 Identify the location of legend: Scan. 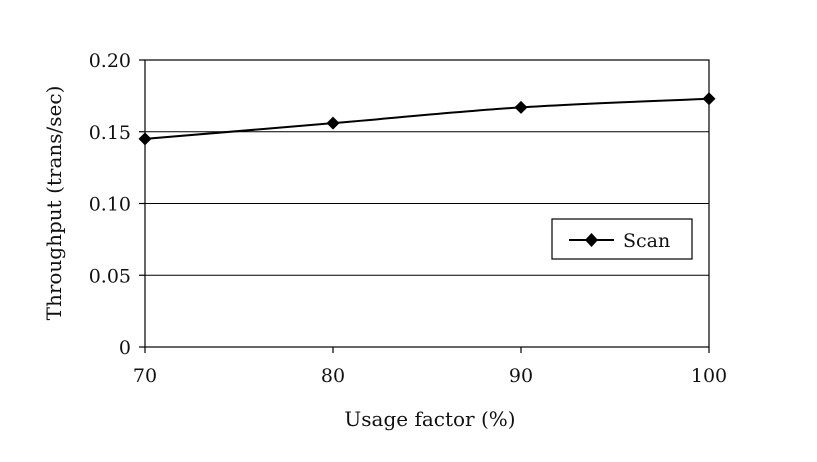
(622, 239).